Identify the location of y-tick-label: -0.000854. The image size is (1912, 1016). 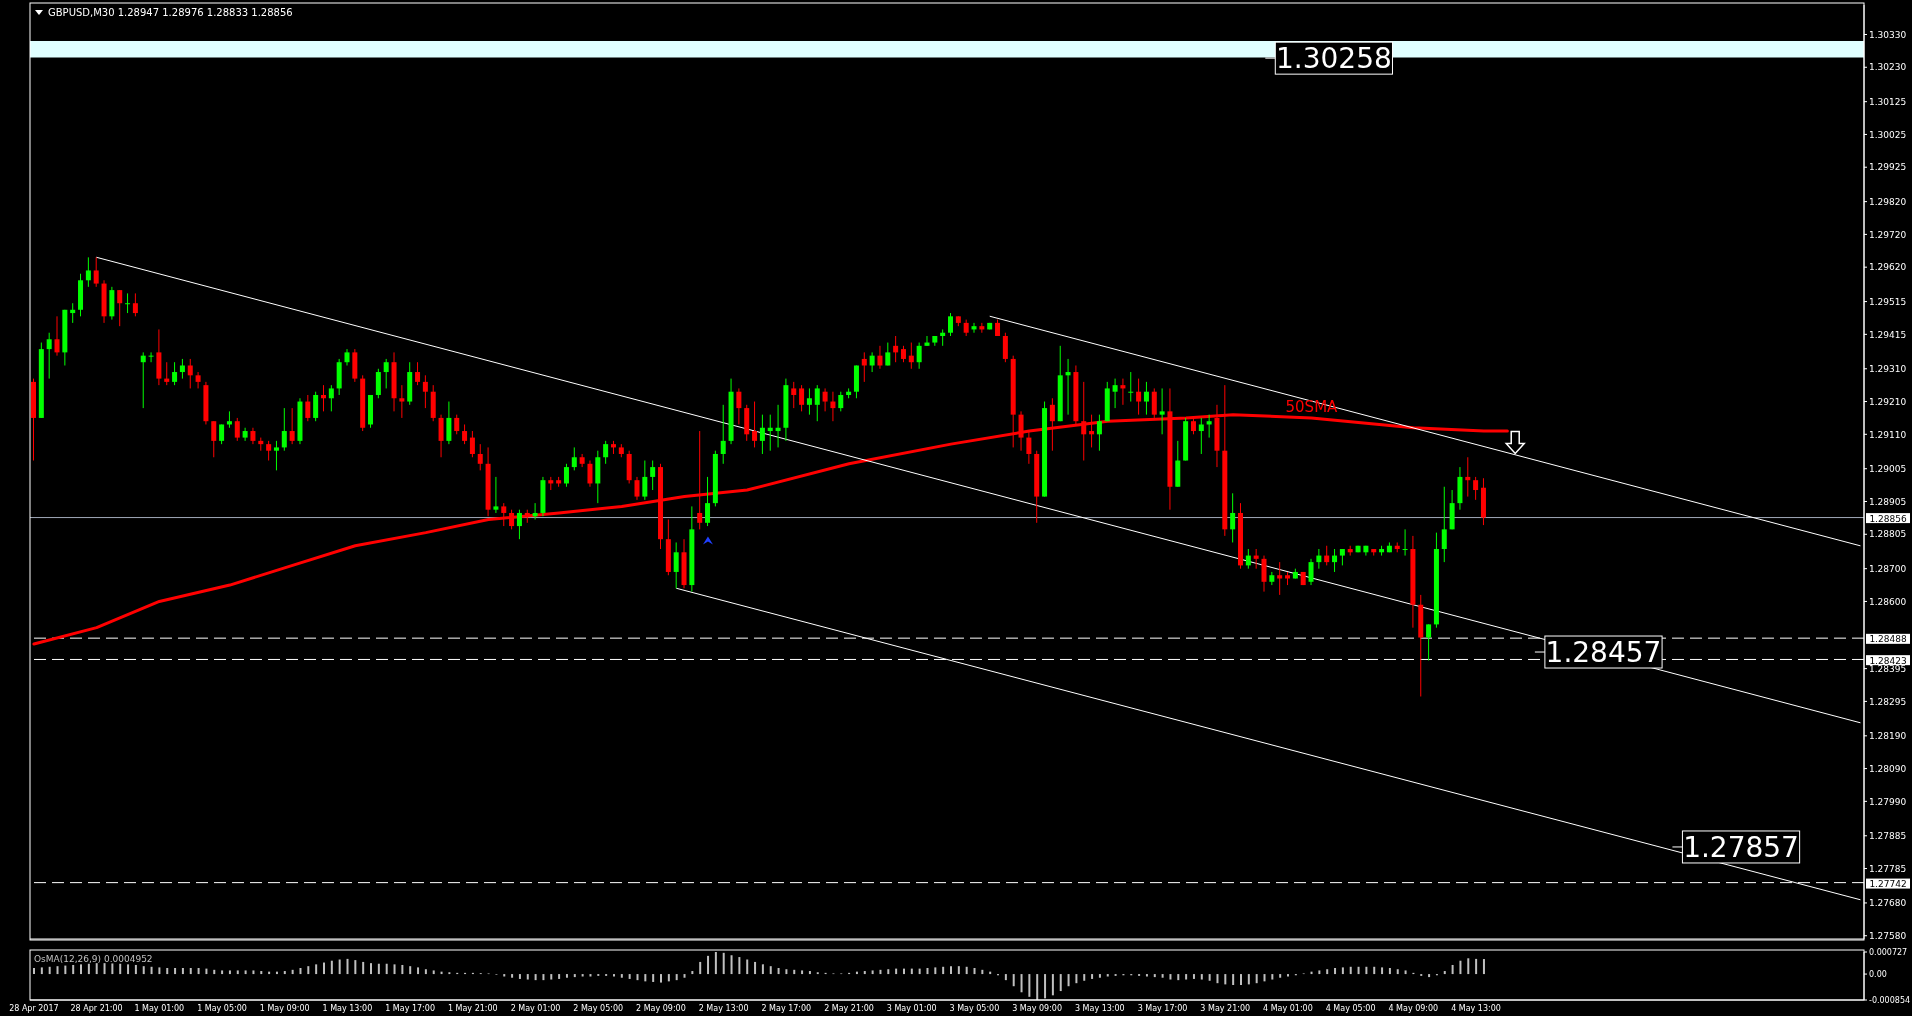
(1890, 1000).